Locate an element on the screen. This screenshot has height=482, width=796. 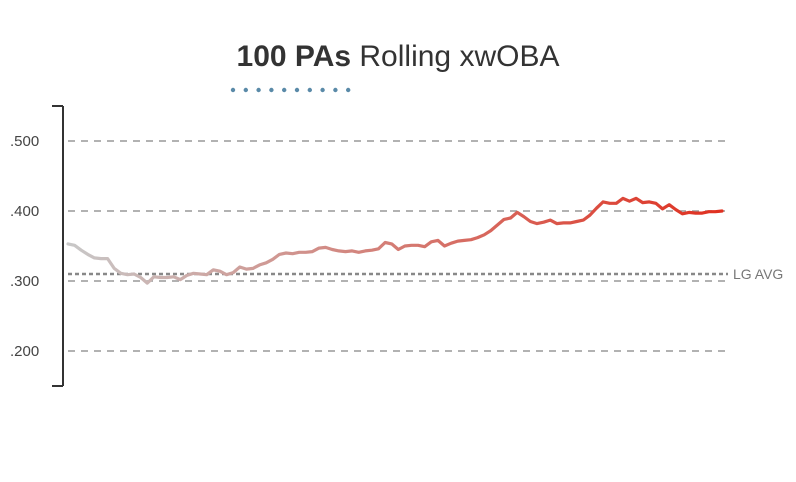
chart-title: 100 PAs Rolling xwOBA is located at coordinates (398, 57).